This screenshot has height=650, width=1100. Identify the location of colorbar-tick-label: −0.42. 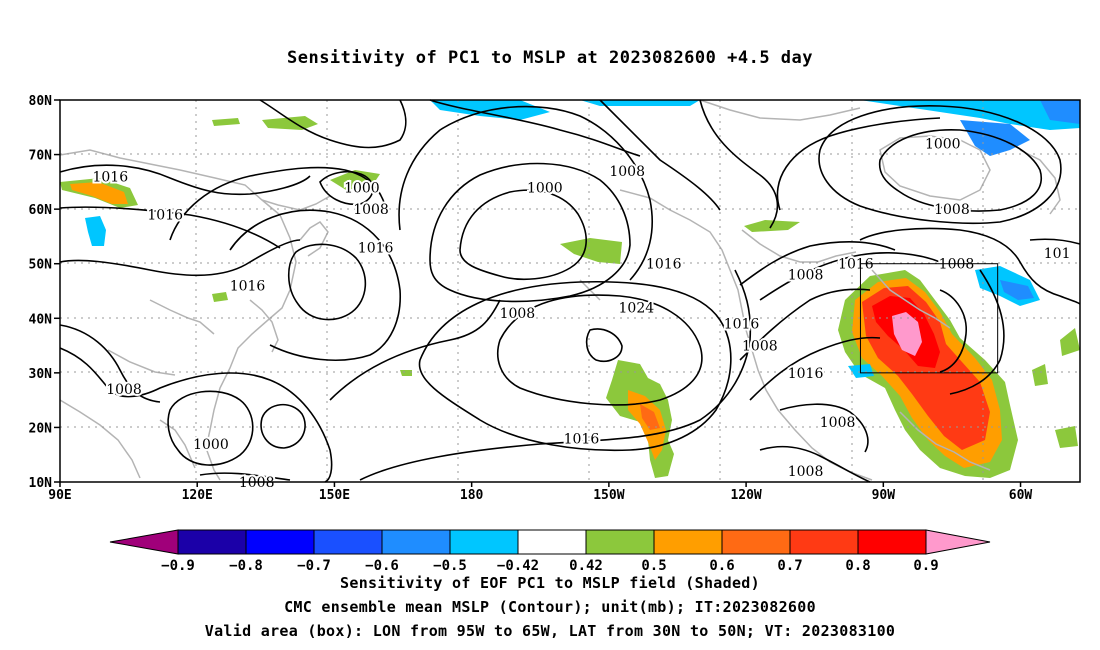
(518, 566).